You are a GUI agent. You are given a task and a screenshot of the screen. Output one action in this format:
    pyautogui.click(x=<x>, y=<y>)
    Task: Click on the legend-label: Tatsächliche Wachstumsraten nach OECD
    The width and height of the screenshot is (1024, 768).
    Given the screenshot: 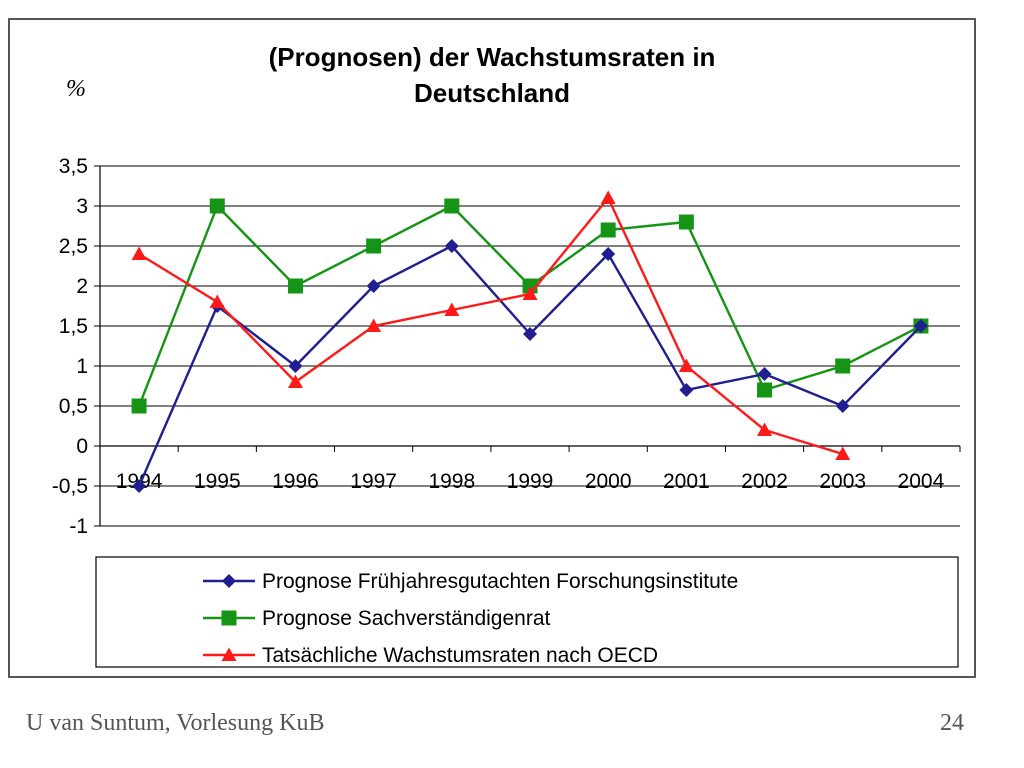 What is the action you would take?
    pyautogui.click(x=460, y=655)
    